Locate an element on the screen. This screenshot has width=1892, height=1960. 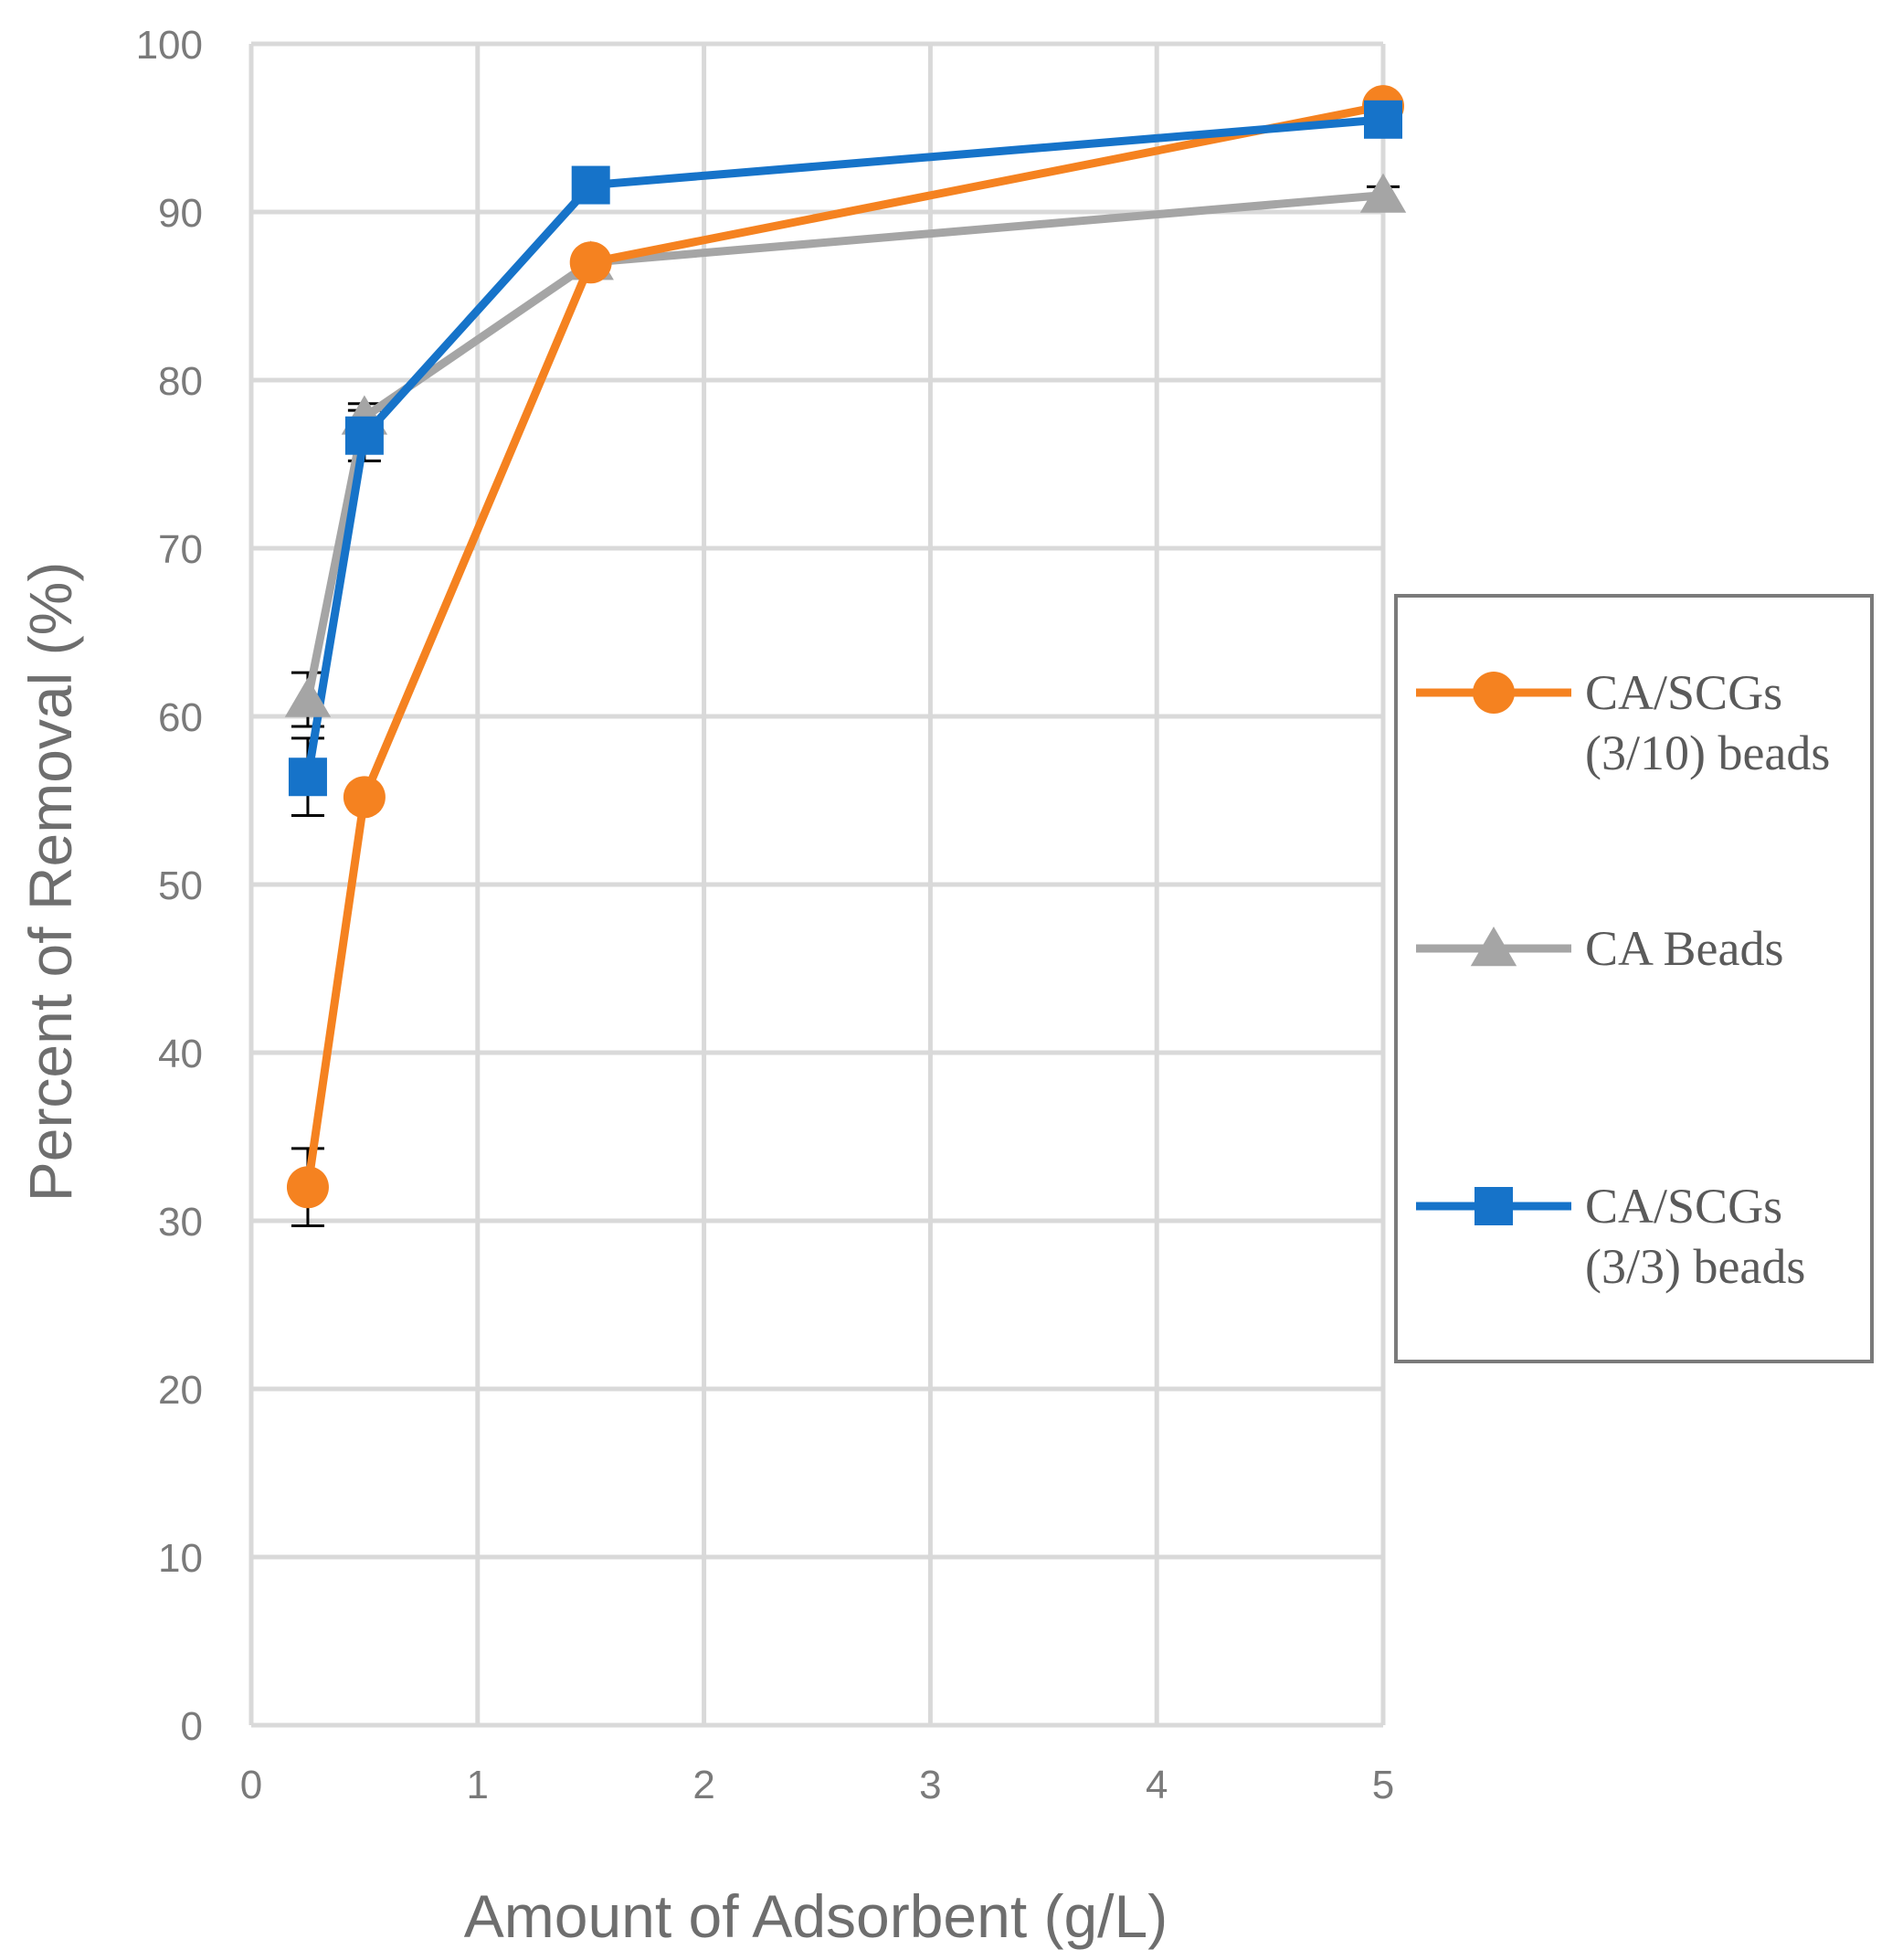
legend-label-ca-scgs-3-10-beads: (3/10) beads is located at coordinates (1707, 753).